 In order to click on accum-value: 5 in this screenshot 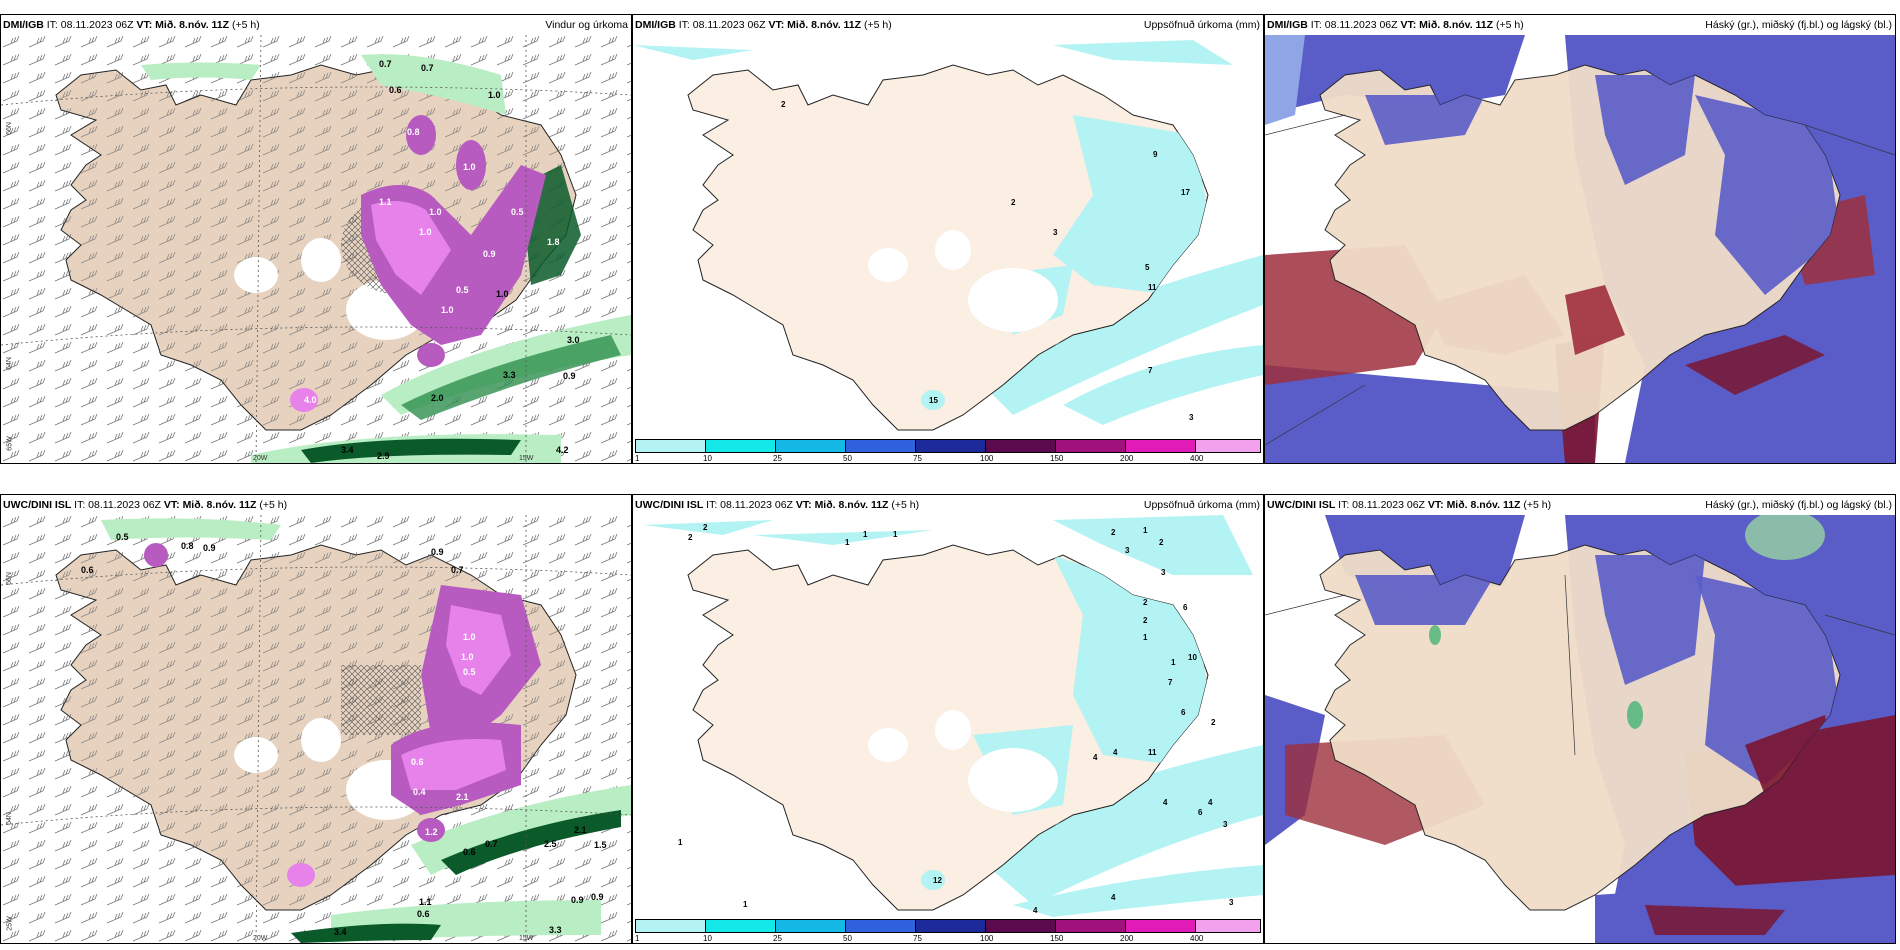, I will do `click(1147, 267)`.